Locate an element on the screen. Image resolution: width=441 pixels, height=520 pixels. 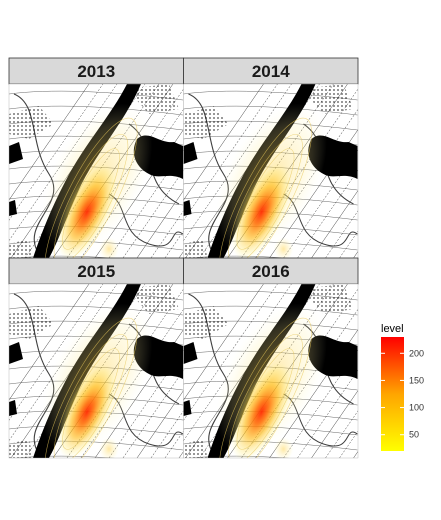
legend-tick-label: 100 is located at coordinates (416, 408).